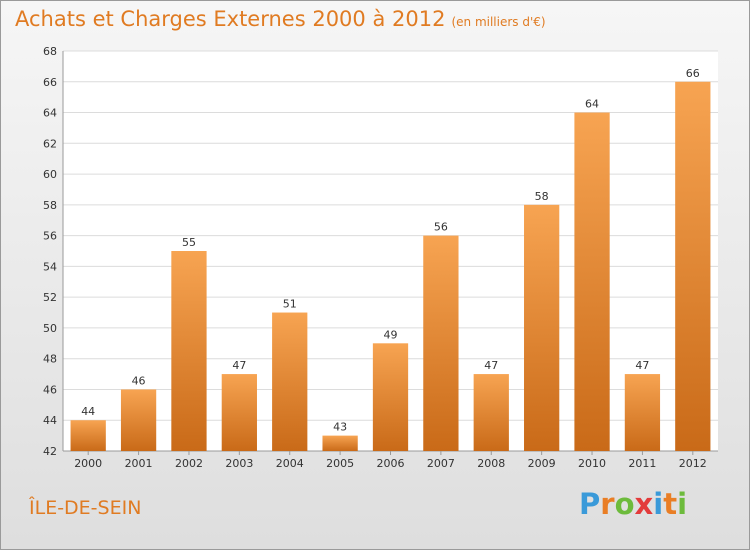 The height and width of the screenshot is (550, 750). Describe the element at coordinates (50, 236) in the screenshot. I see `y-tick-label: 56` at that location.